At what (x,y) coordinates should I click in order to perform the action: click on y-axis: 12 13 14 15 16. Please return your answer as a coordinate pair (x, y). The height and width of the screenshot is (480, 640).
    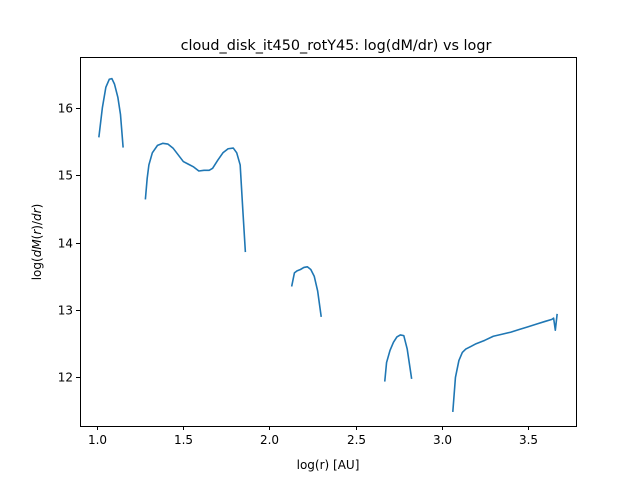
    Looking at the image, I should click on (69, 243).